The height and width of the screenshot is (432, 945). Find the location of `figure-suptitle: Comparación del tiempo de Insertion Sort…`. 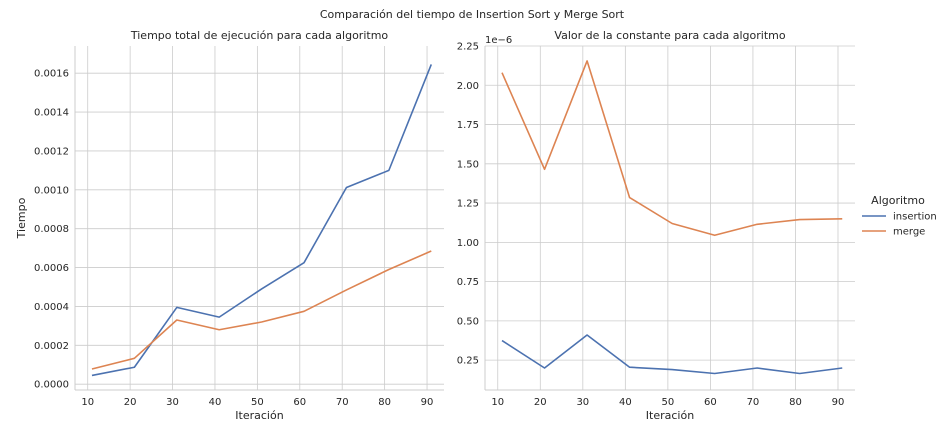

figure-suptitle: Comparación del tiempo de Insertion Sort… is located at coordinates (472, 14).